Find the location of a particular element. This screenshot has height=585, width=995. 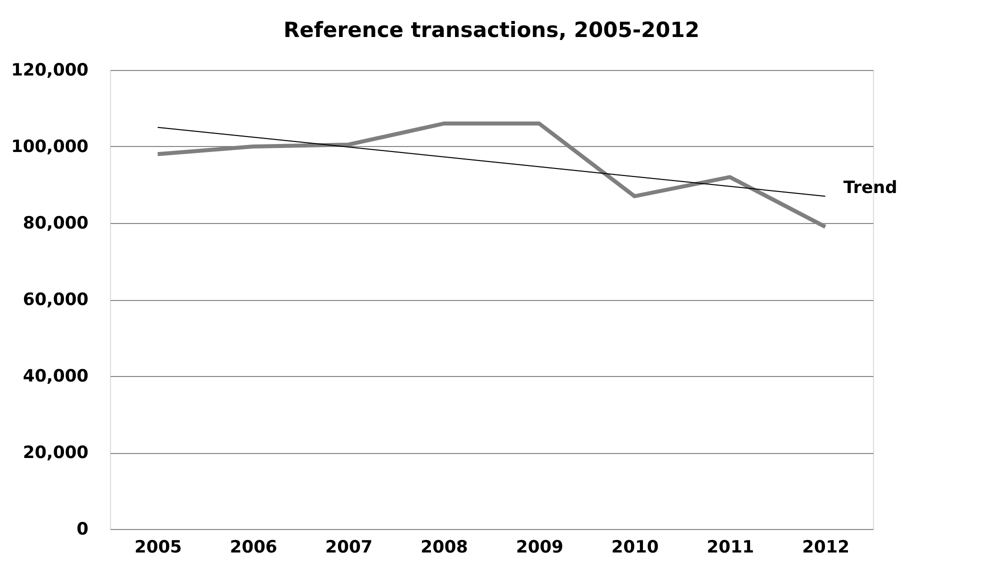

x-tick-label: 2012 is located at coordinates (826, 548).